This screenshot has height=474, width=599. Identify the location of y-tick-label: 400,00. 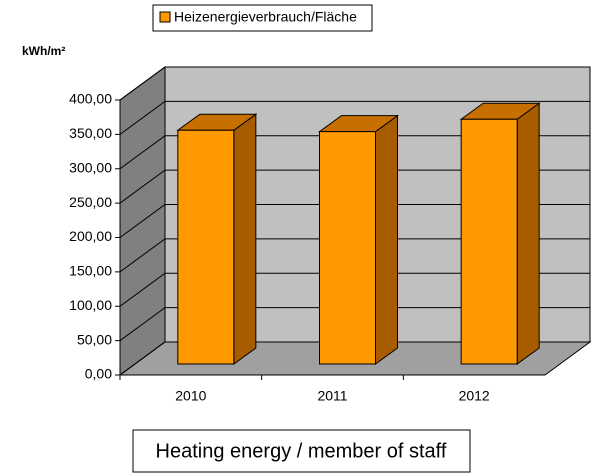
(90, 99).